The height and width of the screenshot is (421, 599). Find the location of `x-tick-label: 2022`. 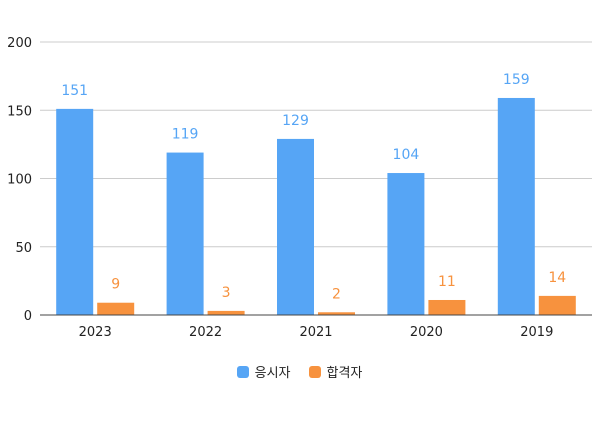

x-tick-label: 2022 is located at coordinates (205, 332).